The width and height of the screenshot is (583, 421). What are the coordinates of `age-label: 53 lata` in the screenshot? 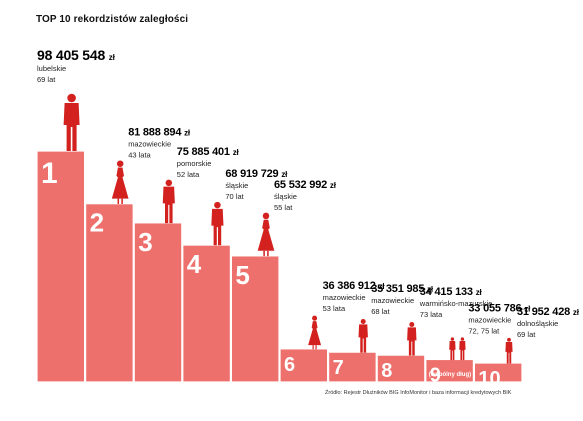 It's located at (334, 308).